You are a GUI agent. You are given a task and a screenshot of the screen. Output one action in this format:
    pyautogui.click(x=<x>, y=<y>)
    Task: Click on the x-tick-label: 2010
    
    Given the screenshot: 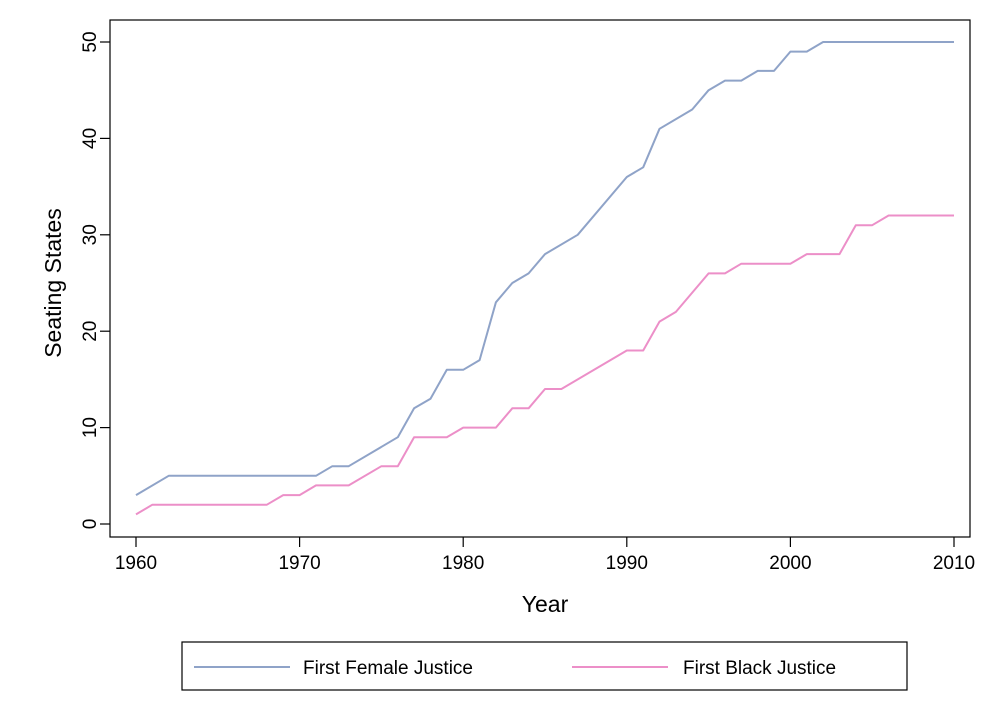 What is the action you would take?
    pyautogui.click(x=954, y=563)
    